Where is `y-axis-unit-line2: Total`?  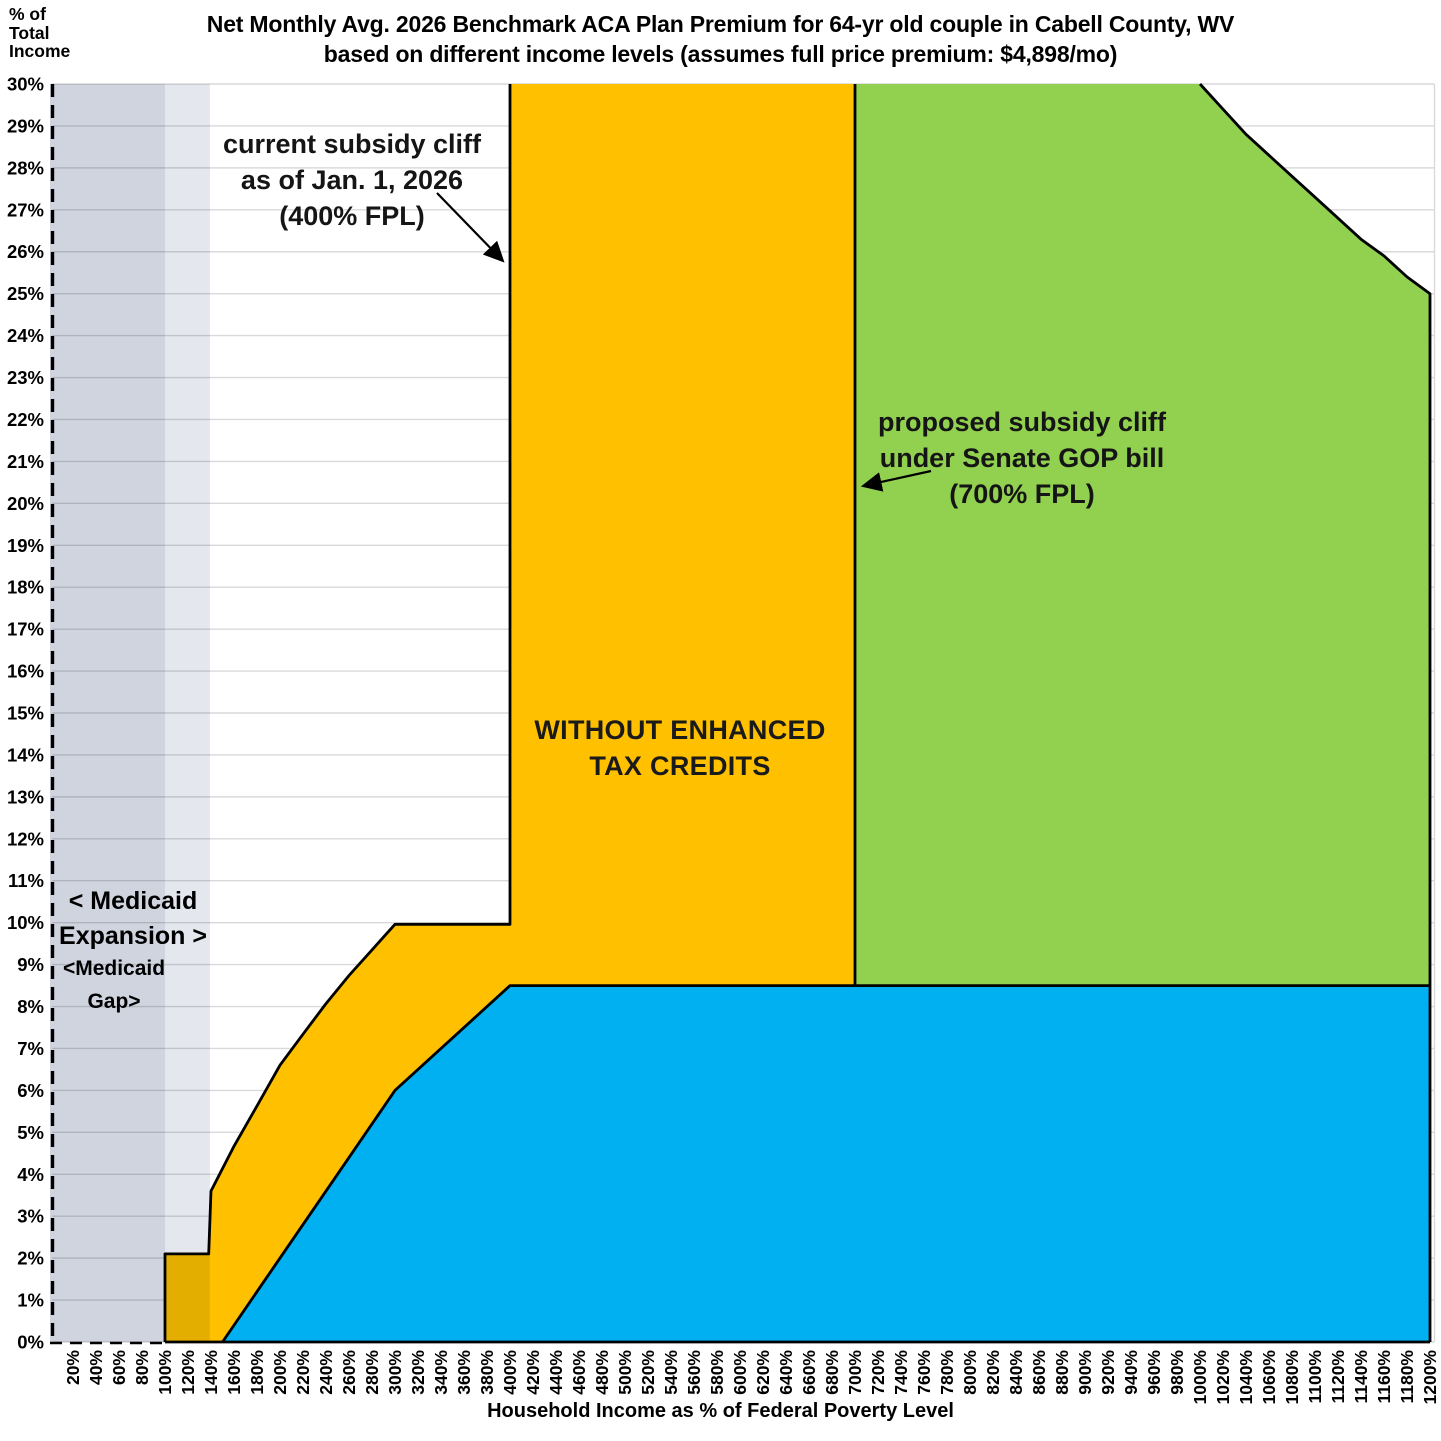
y-axis-unit-line2: Total is located at coordinates (29, 32).